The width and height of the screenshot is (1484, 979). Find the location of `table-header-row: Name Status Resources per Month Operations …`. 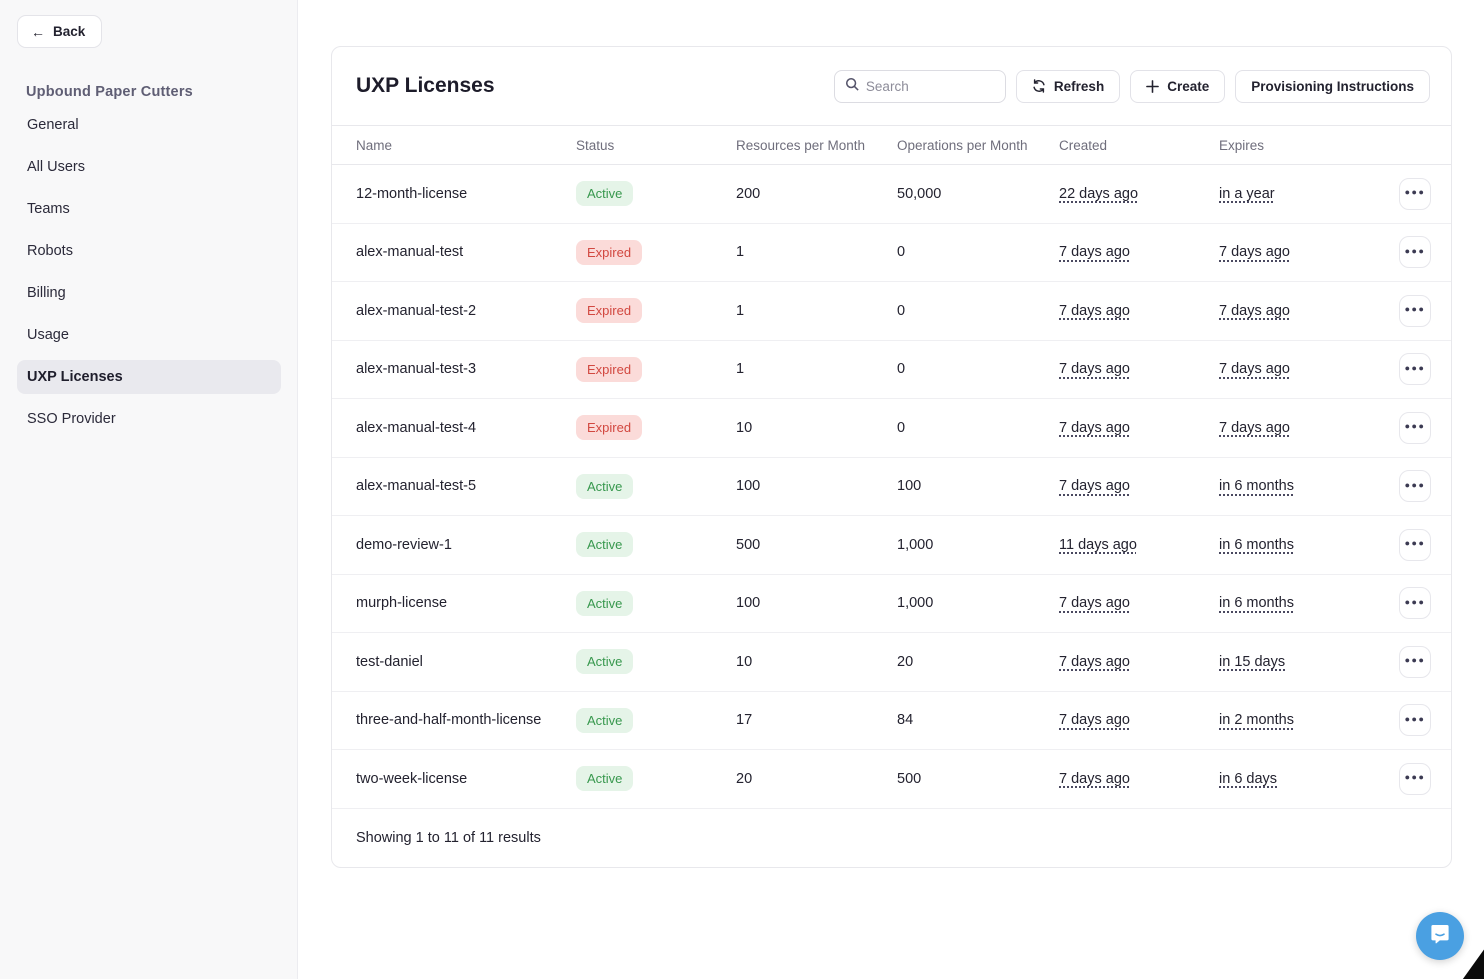

table-header-row: Name Status Resources per Month Operations … is located at coordinates (891, 145).